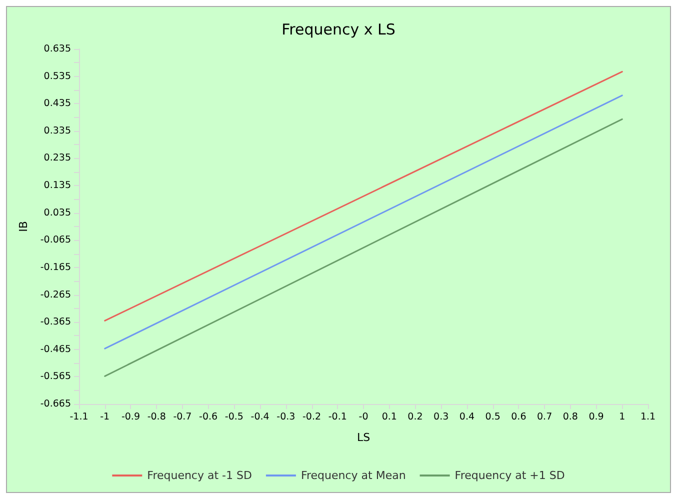  I want to click on x-tick-label: -0.6, so click(208, 417).